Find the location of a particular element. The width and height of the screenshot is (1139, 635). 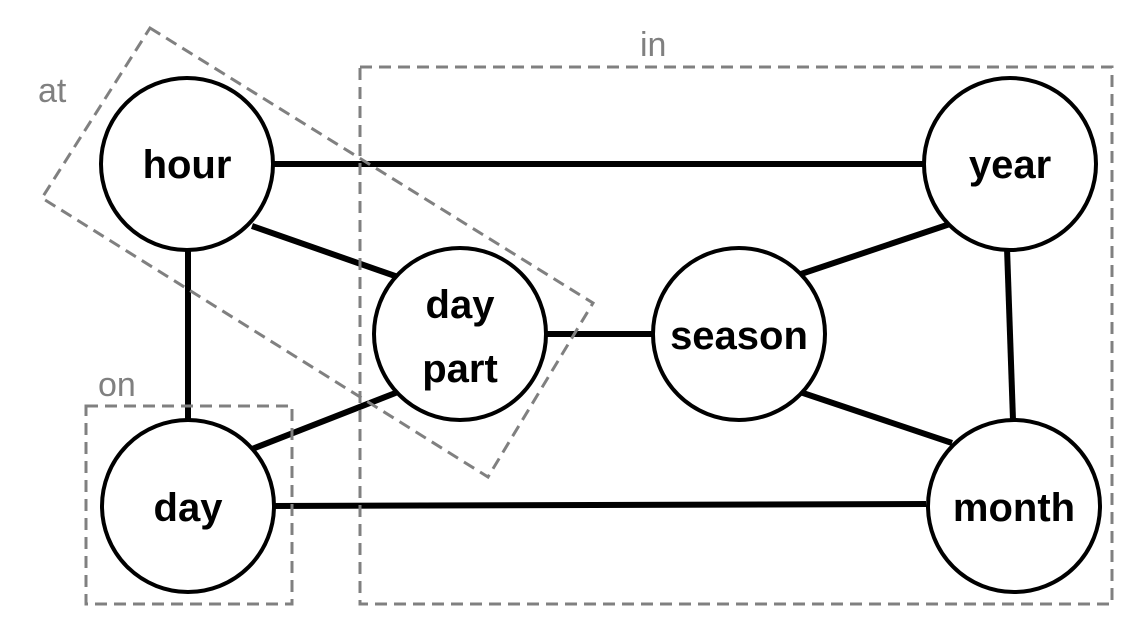

node-day-part-circle is located at coordinates (460, 334).